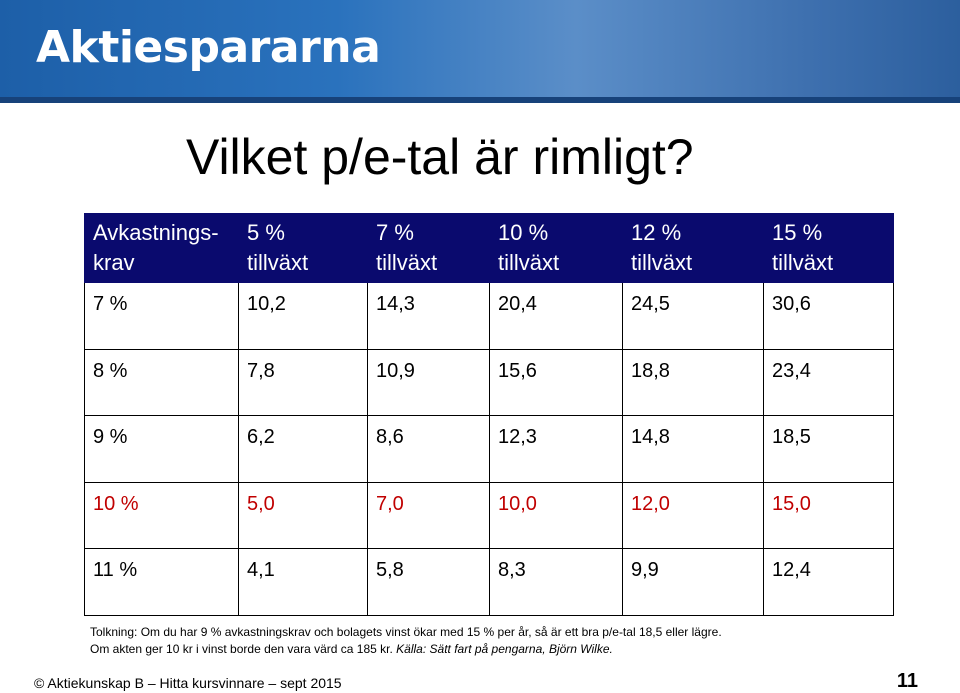 The height and width of the screenshot is (693, 960). What do you see at coordinates (556, 382) in the screenshot?
I see `table-cell: 15,6` at bounding box center [556, 382].